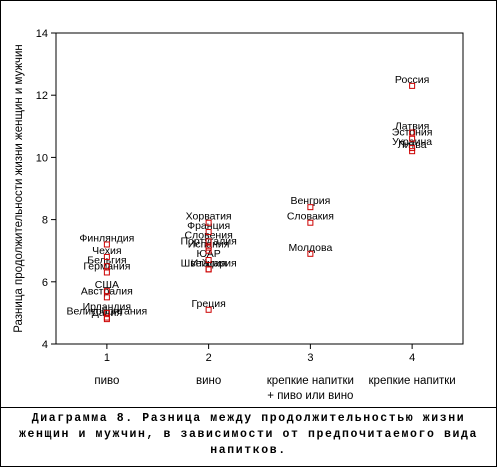 This screenshot has height=467, width=497. I want to click on y-tick-label: 6, so click(45, 283).